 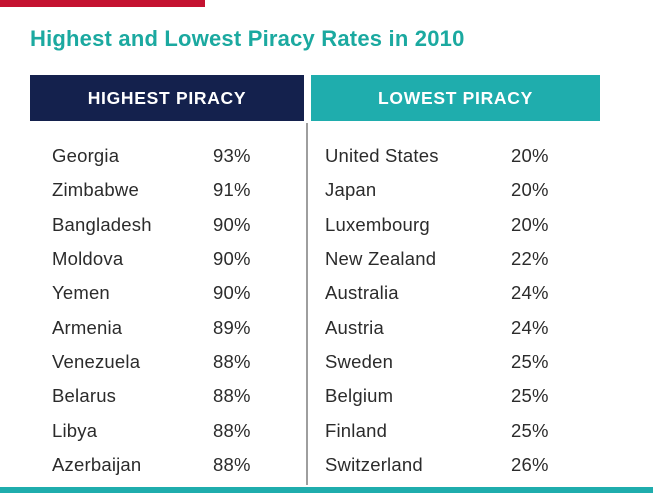 I want to click on country-name: Belgium, so click(x=359, y=396).